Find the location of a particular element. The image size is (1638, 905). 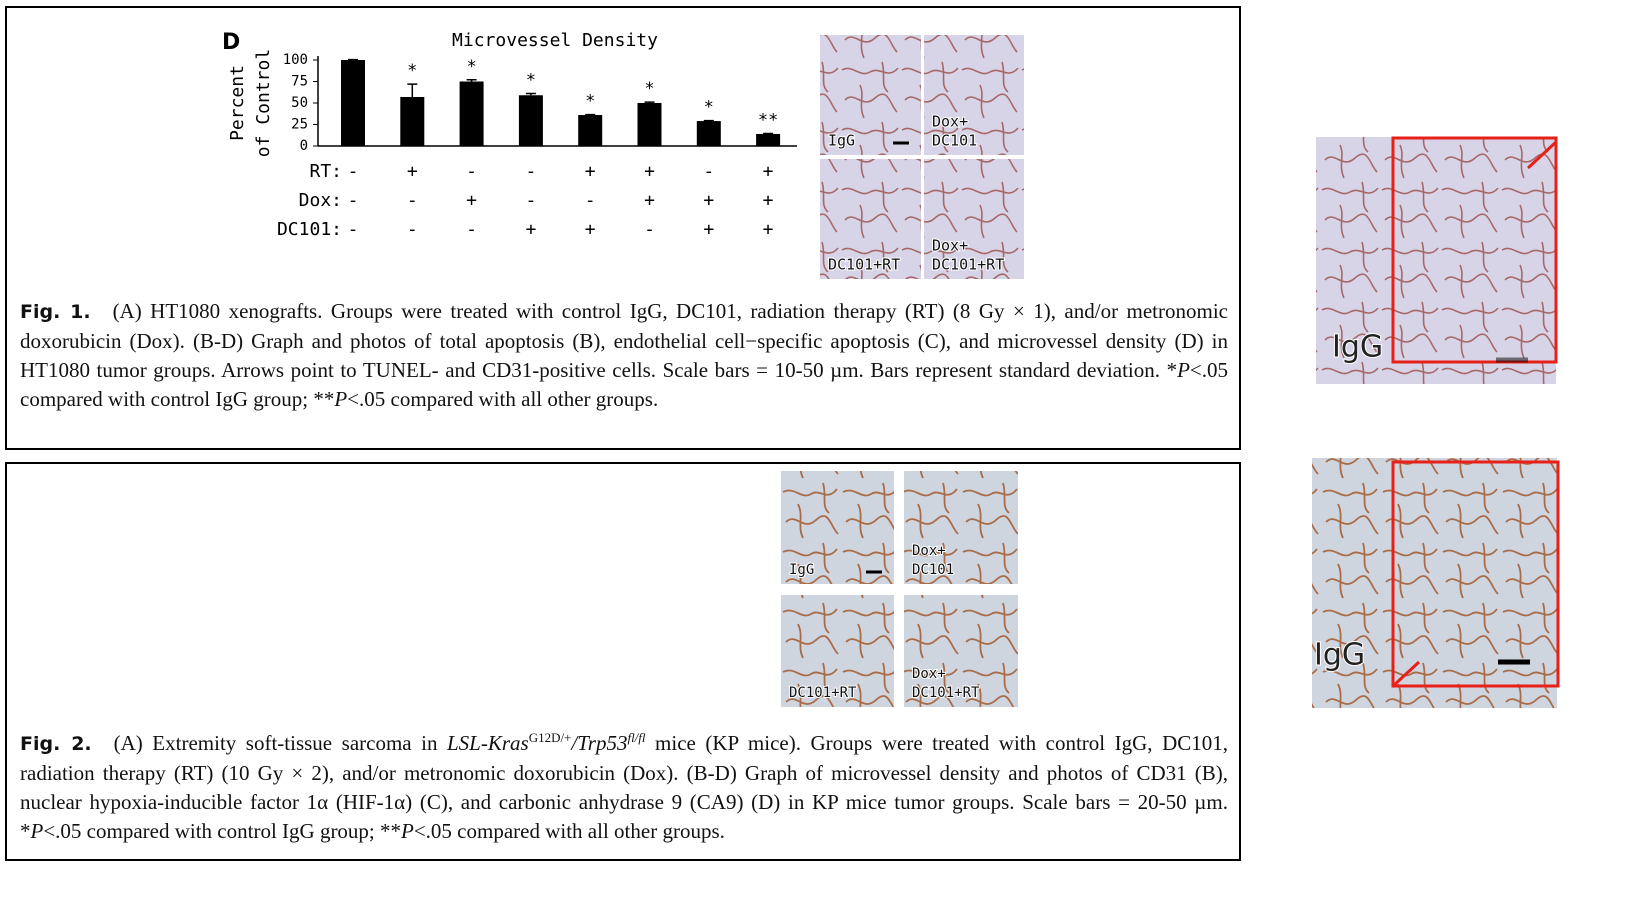

caption-label: Fig. 1. is located at coordinates (55, 312).